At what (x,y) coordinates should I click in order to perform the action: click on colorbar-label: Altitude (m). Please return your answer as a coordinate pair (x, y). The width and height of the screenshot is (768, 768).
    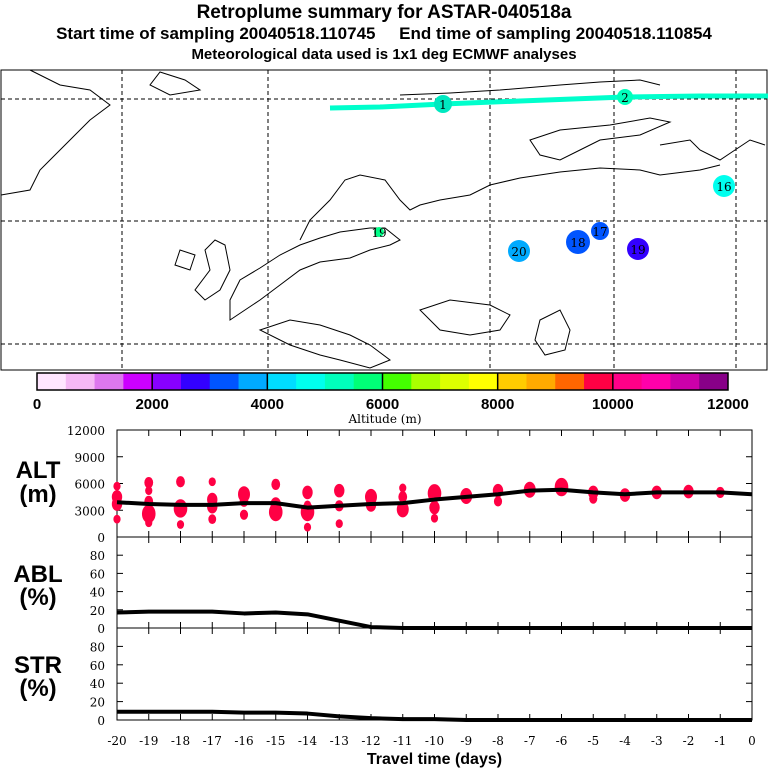
    Looking at the image, I should click on (384, 419).